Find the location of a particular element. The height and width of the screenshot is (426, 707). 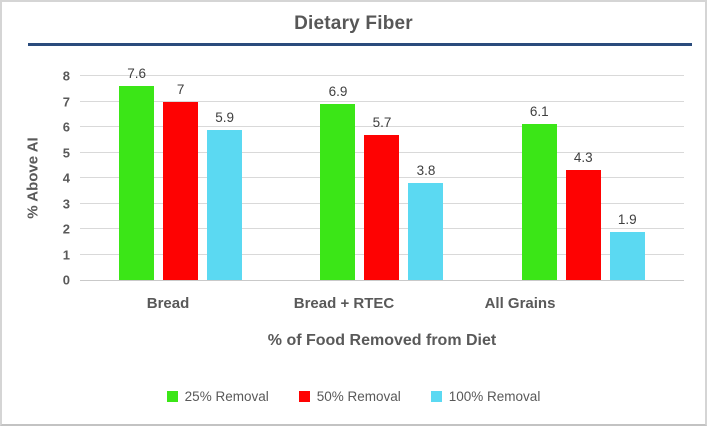

bar-value-label: 3.8 is located at coordinates (426, 171).